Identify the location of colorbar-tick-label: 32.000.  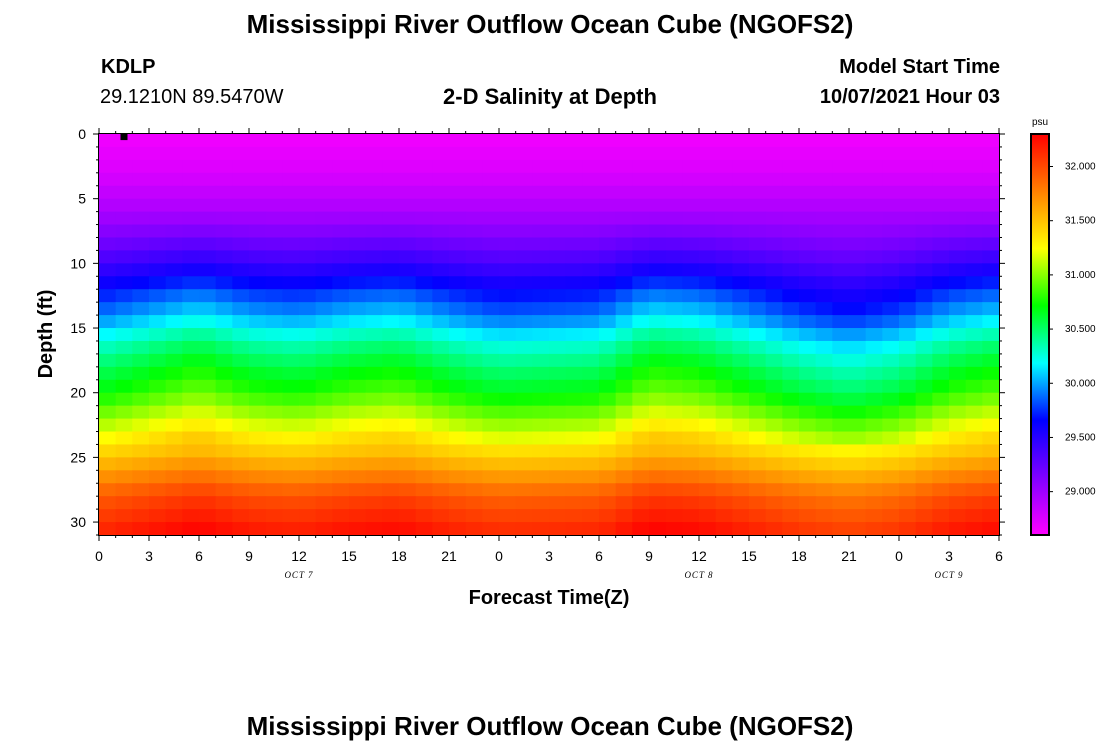
(1080, 167).